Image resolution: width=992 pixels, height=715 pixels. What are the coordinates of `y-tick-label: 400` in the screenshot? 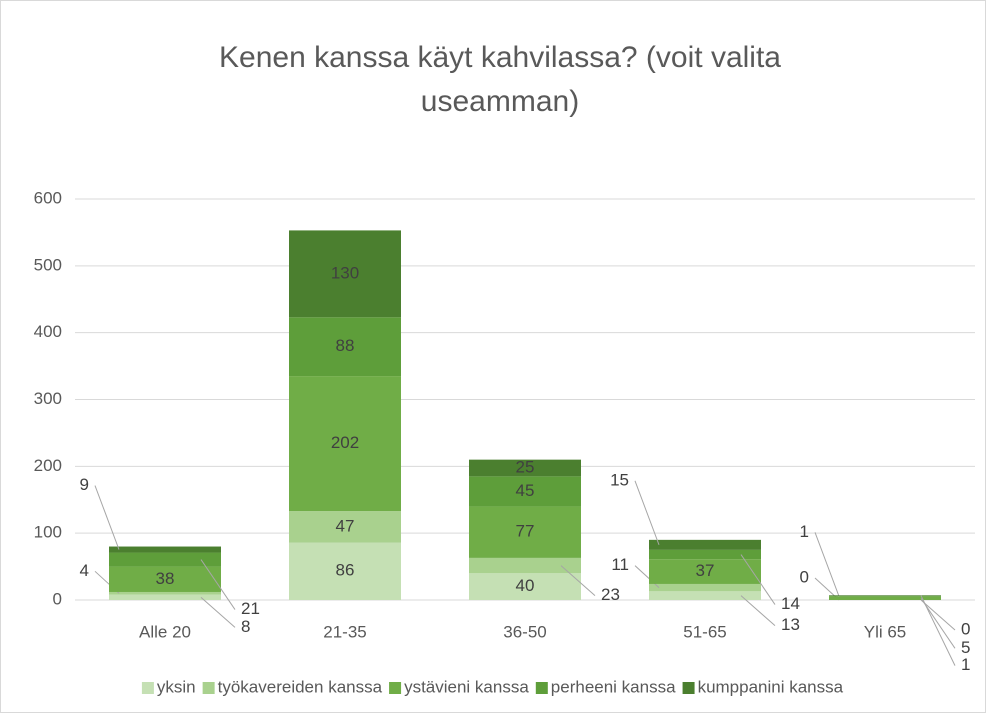 It's located at (48, 331).